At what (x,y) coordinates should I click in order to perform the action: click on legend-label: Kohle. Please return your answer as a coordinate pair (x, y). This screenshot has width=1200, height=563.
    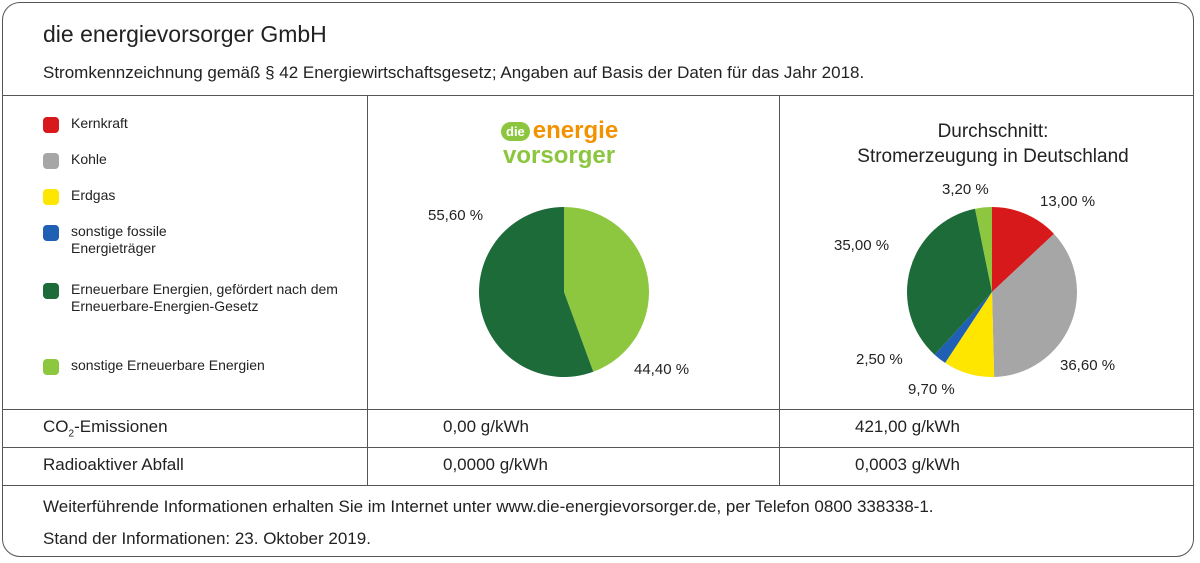
    Looking at the image, I should click on (89, 159).